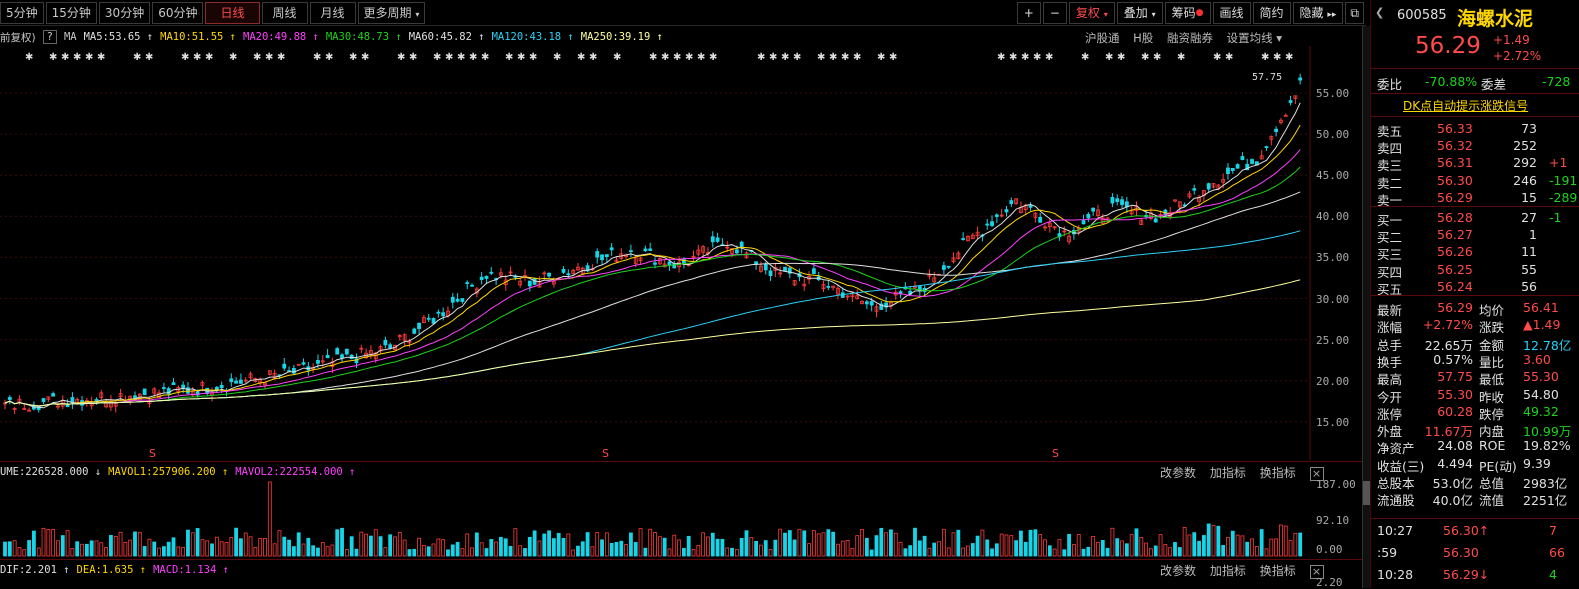  Describe the element at coordinates (1453, 359) in the screenshot. I see `stat-value: 0.57%` at that location.